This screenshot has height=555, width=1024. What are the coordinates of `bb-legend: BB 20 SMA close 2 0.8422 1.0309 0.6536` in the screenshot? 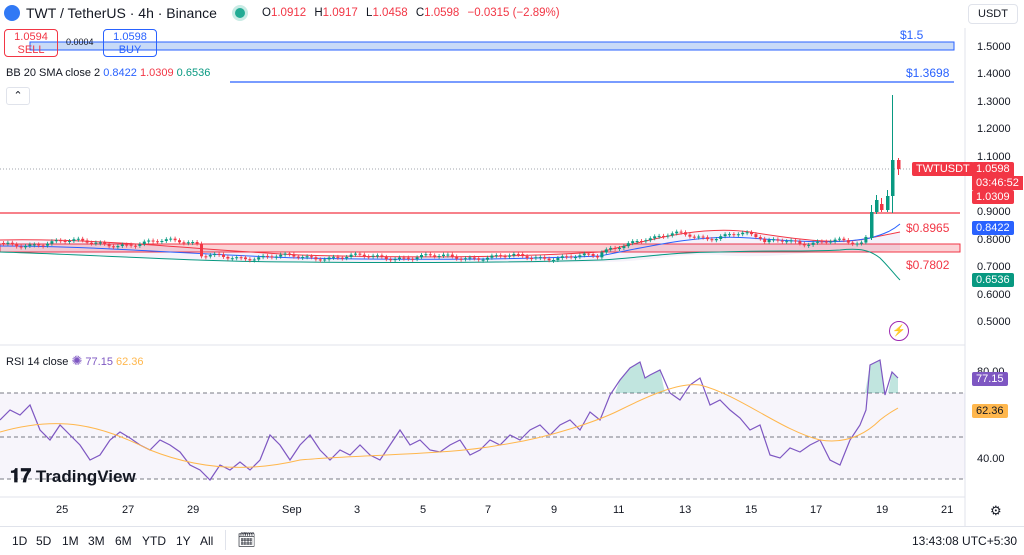 It's located at (108, 73).